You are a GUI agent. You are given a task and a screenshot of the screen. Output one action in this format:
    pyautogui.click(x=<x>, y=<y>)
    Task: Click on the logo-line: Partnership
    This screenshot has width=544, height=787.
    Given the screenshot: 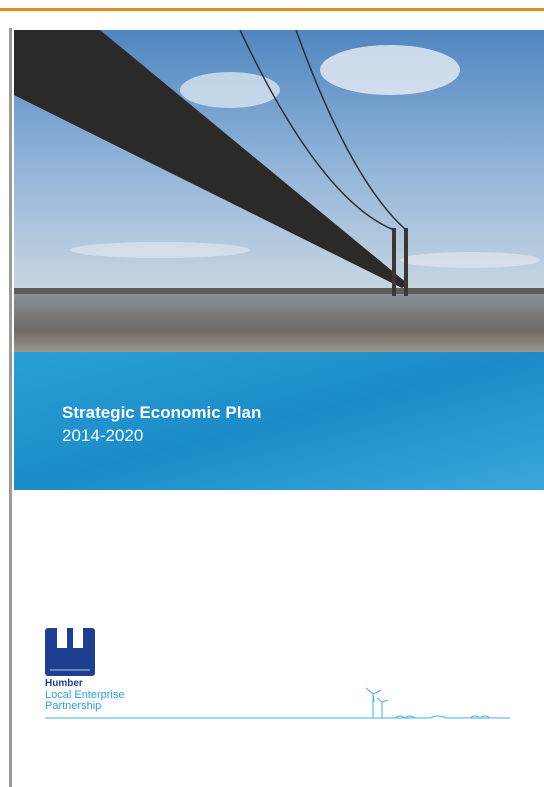 What is the action you would take?
    pyautogui.click(x=73, y=706)
    